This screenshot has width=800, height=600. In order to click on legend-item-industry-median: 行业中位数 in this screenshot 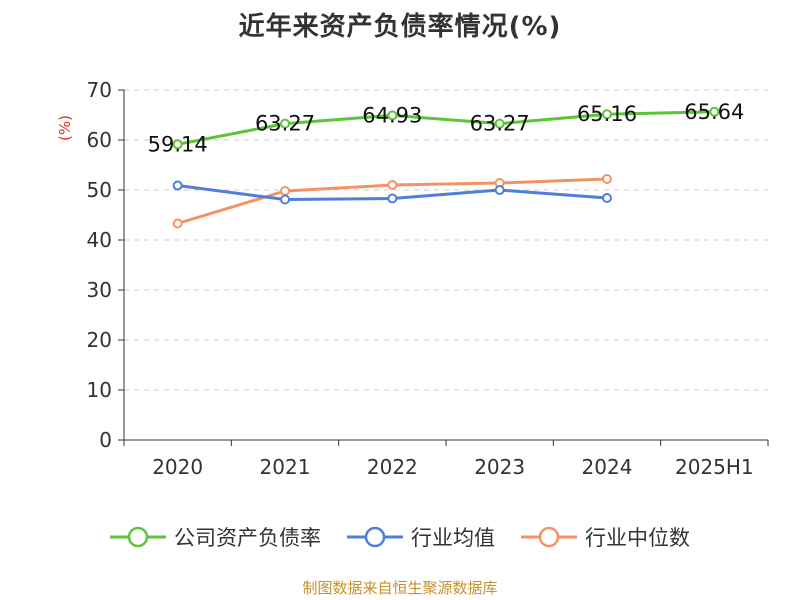, I will do `click(605, 537)`.